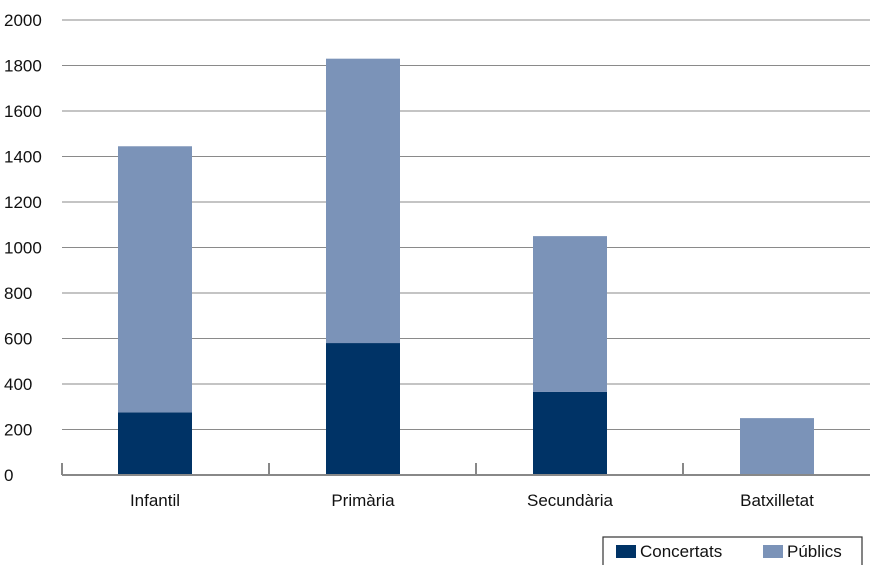  I want to click on legend-label-publics: Públics, so click(814, 551).